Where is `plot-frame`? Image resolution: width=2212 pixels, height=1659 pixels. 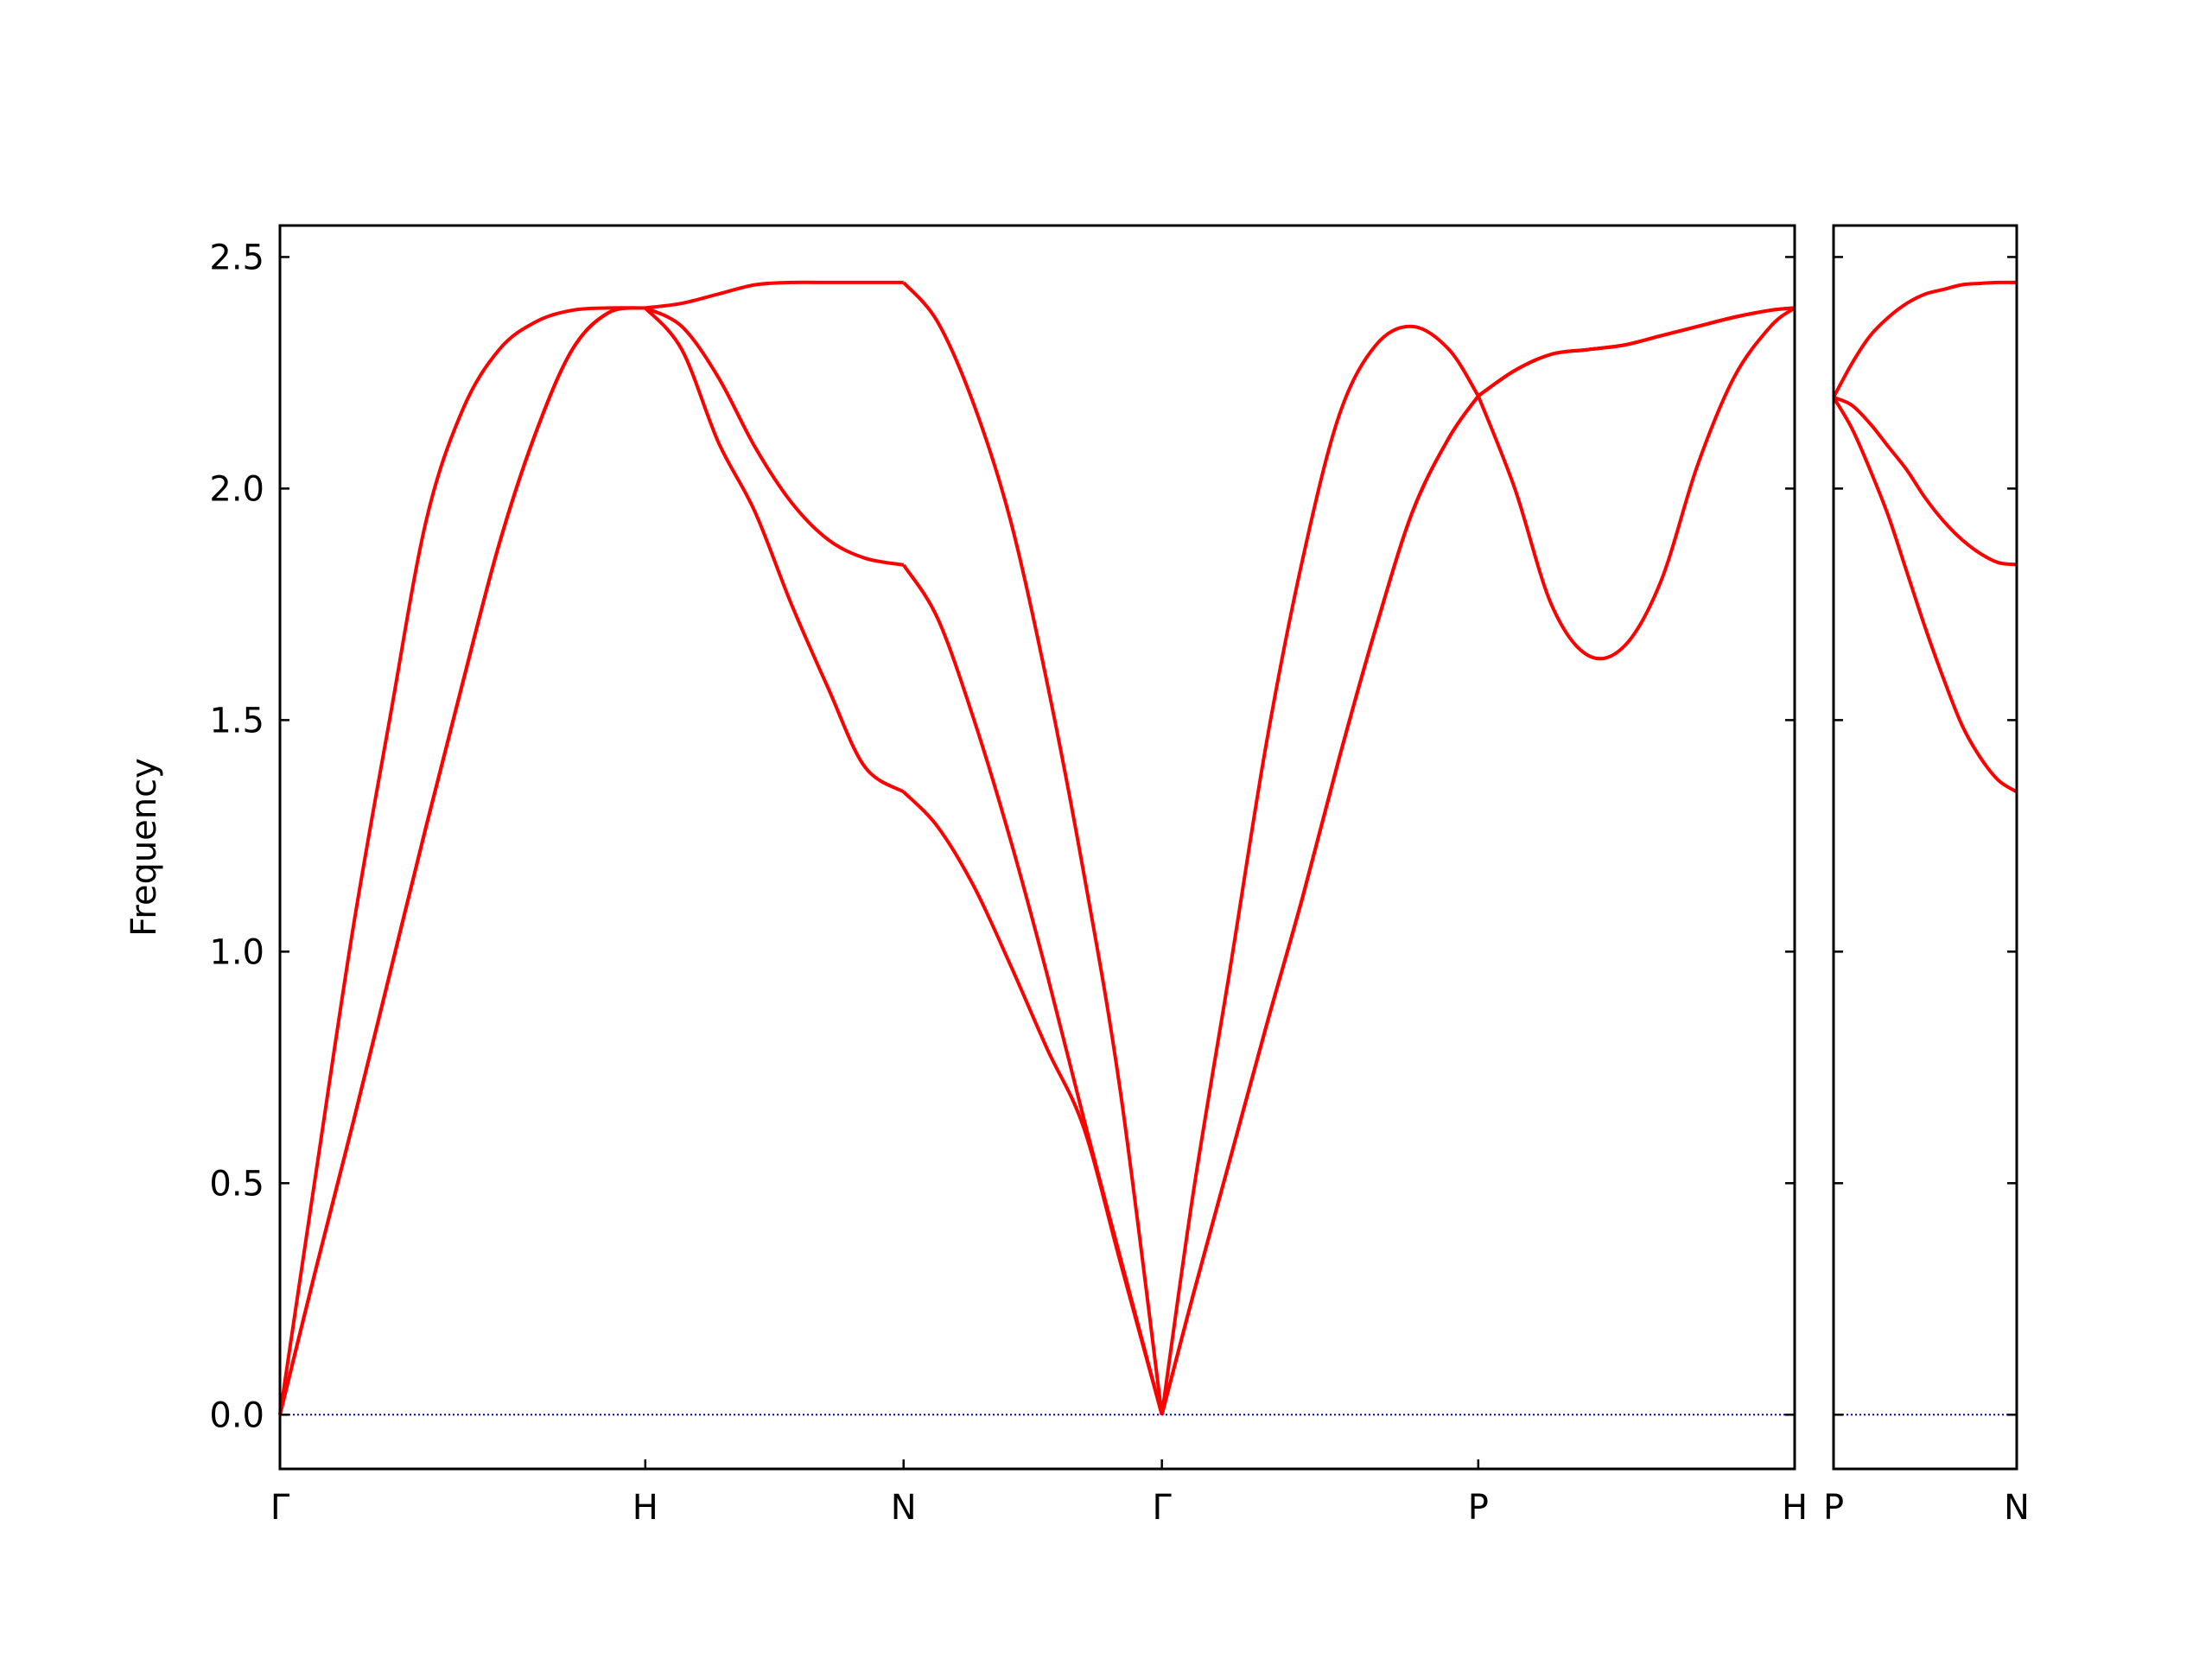 plot-frame is located at coordinates (1925, 847).